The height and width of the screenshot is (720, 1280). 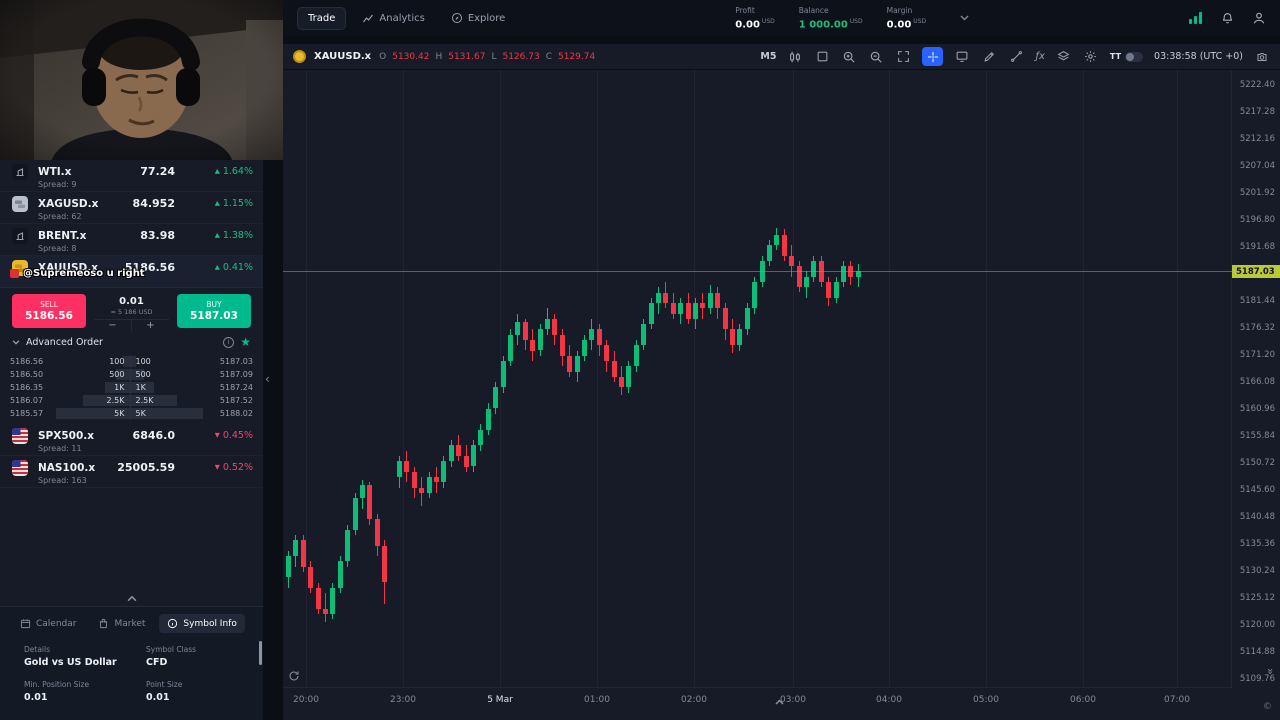 What do you see at coordinates (245, 342) in the screenshot?
I see `favorite-star-icon: ★` at bounding box center [245, 342].